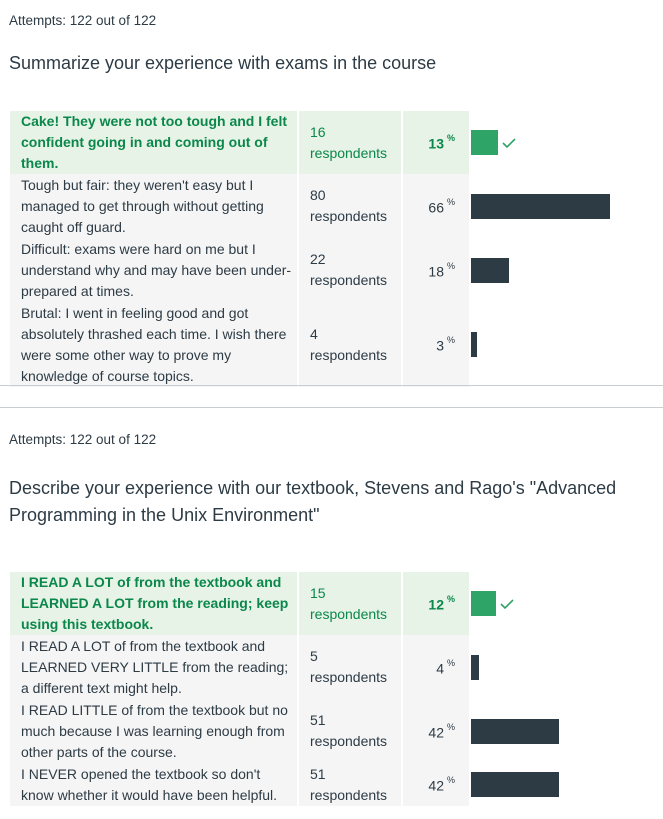 The height and width of the screenshot is (819, 663). What do you see at coordinates (350, 270) in the screenshot?
I see `respondent-count: 22 respondents` at bounding box center [350, 270].